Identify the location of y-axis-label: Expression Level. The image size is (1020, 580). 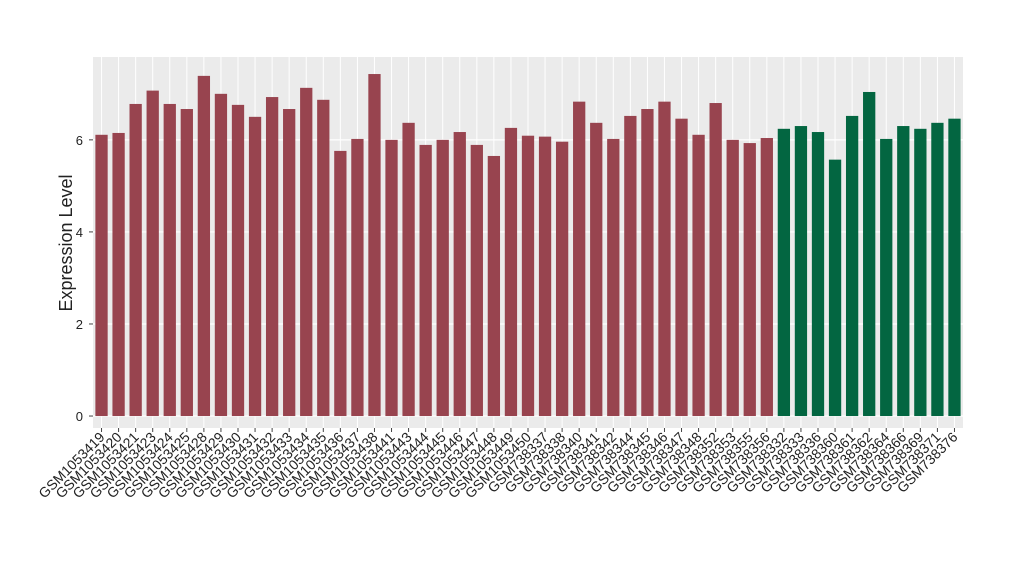
(66, 242).